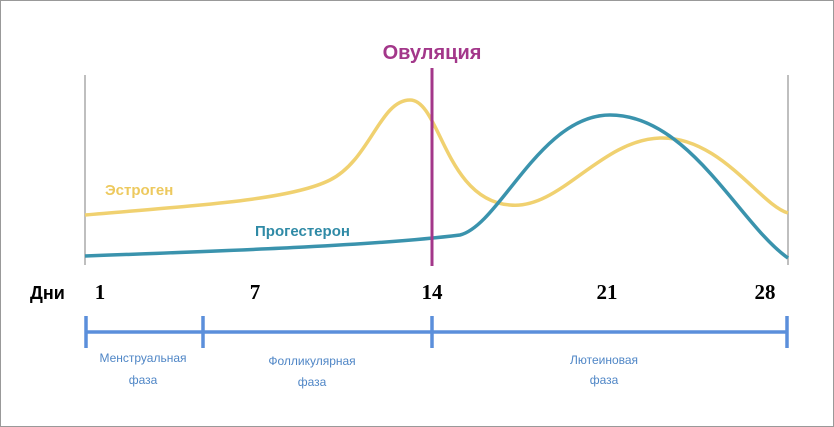 Image resolution: width=834 pixels, height=427 pixels. Describe the element at coordinates (433, 292) in the screenshot. I see `day-label: 14` at that location.